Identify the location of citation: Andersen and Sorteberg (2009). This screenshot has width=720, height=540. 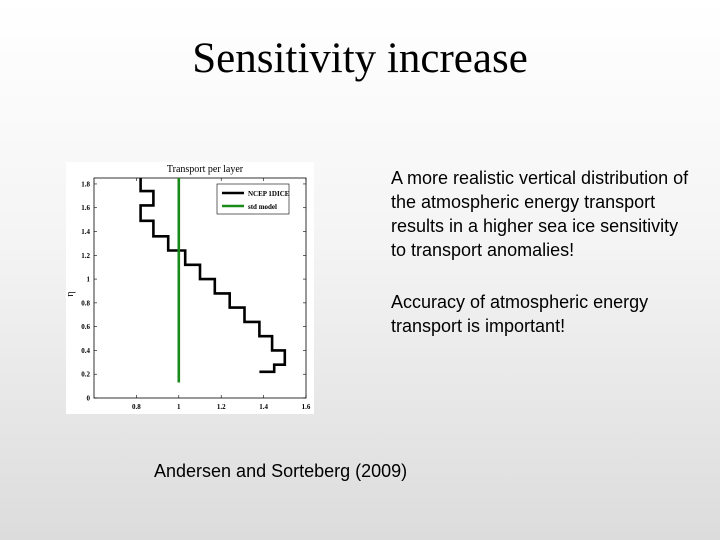
(281, 471).